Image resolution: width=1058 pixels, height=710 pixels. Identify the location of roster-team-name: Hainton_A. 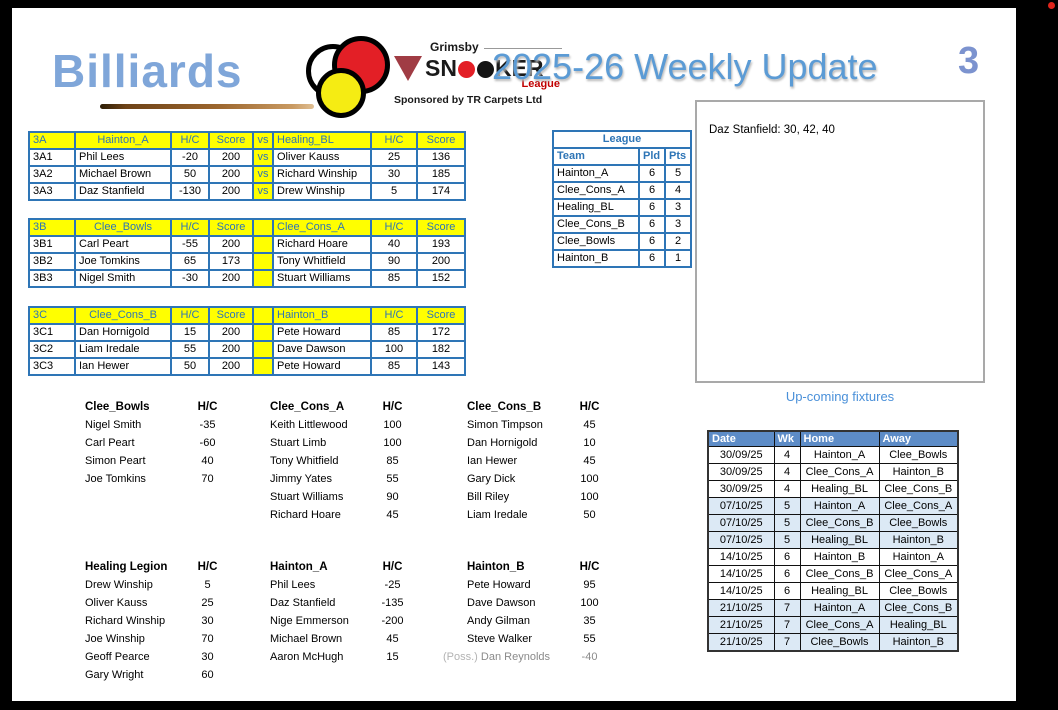
(299, 567).